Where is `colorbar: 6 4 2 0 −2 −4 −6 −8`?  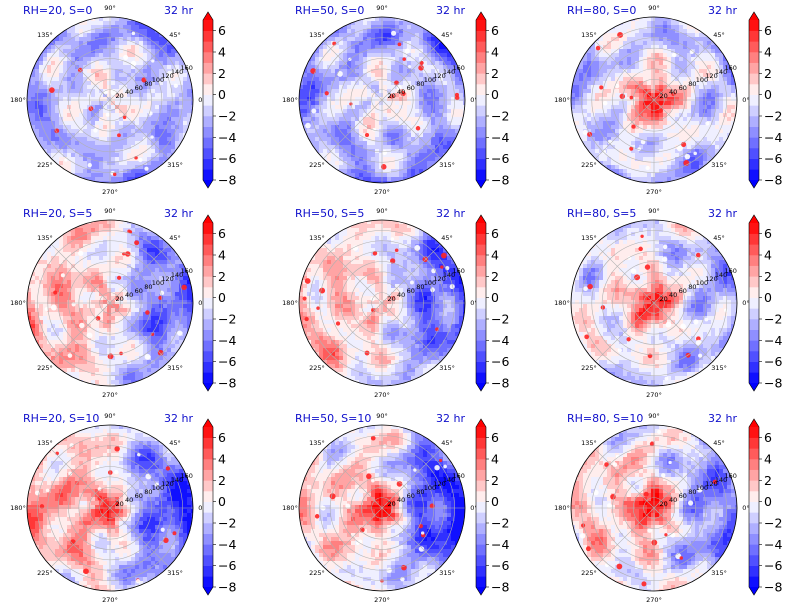 colorbar: 6 4 2 0 −2 −4 −6 −8 is located at coordinates (219, 303).